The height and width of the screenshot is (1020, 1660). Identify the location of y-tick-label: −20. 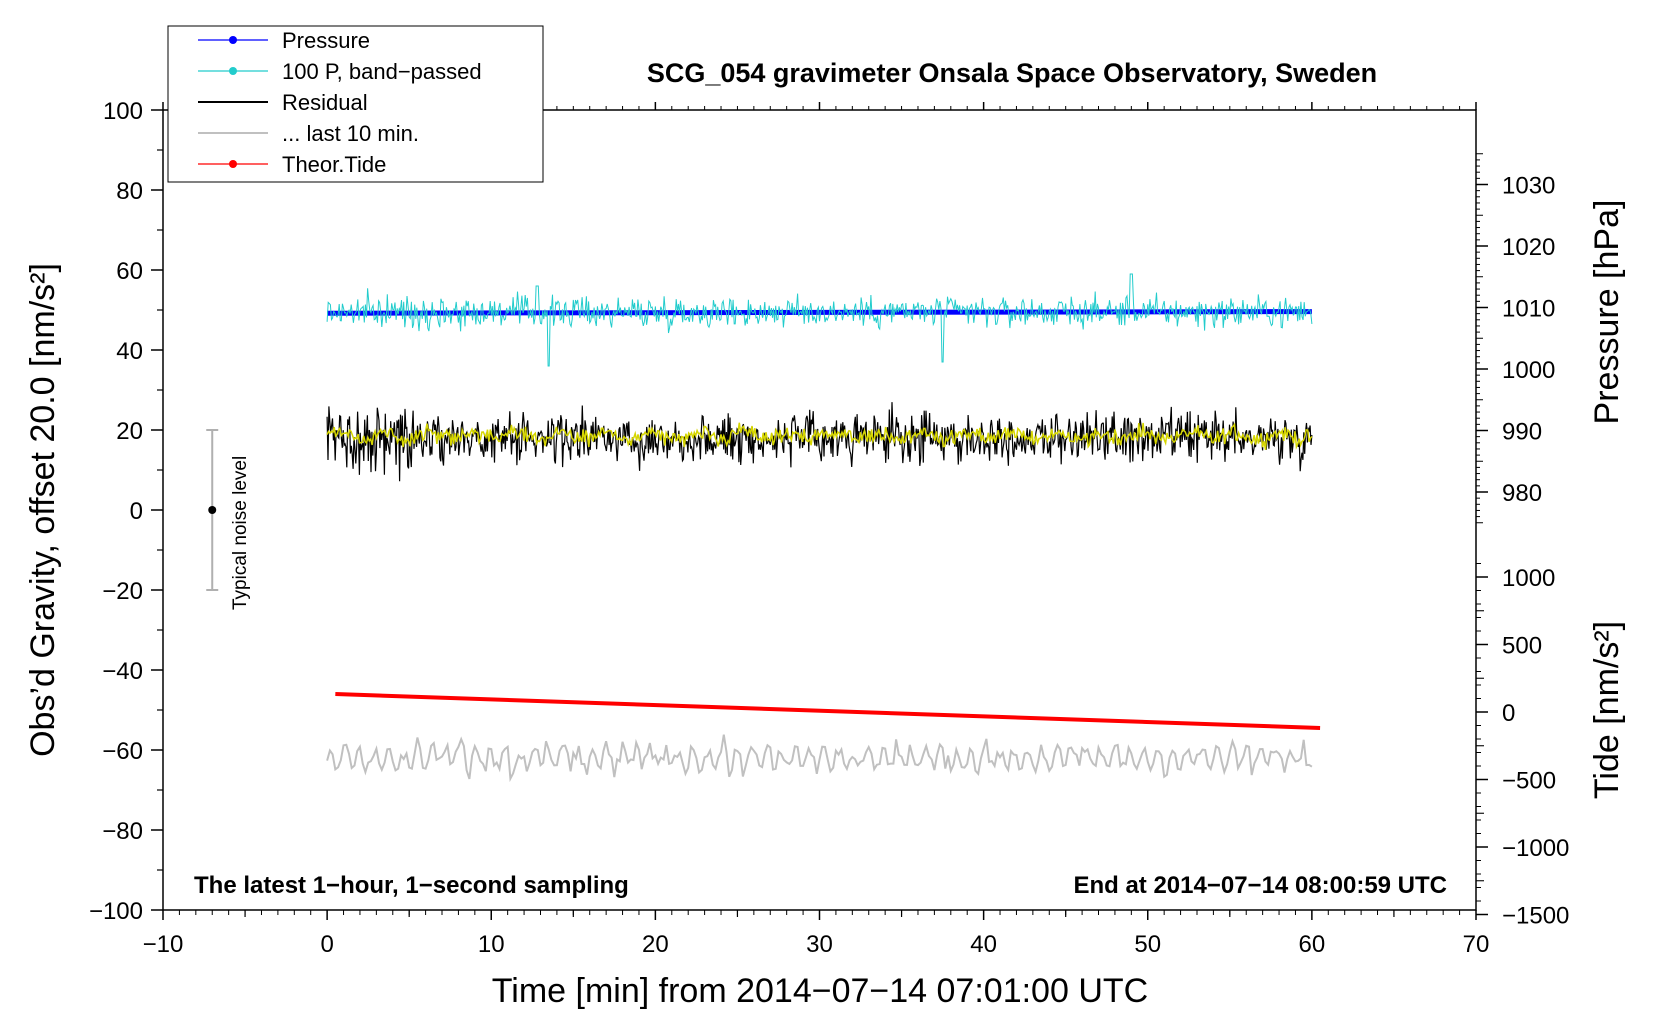
(122, 591).